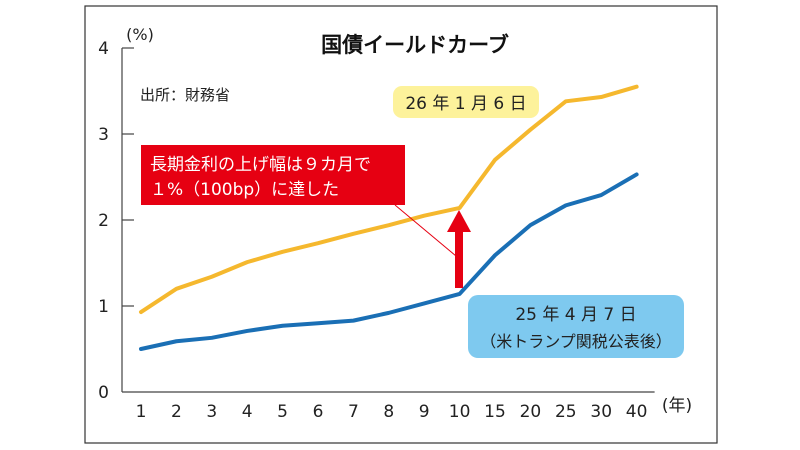 The image size is (800, 450). I want to click on annotation-line2: １%（100bp）に達した, so click(244, 190).